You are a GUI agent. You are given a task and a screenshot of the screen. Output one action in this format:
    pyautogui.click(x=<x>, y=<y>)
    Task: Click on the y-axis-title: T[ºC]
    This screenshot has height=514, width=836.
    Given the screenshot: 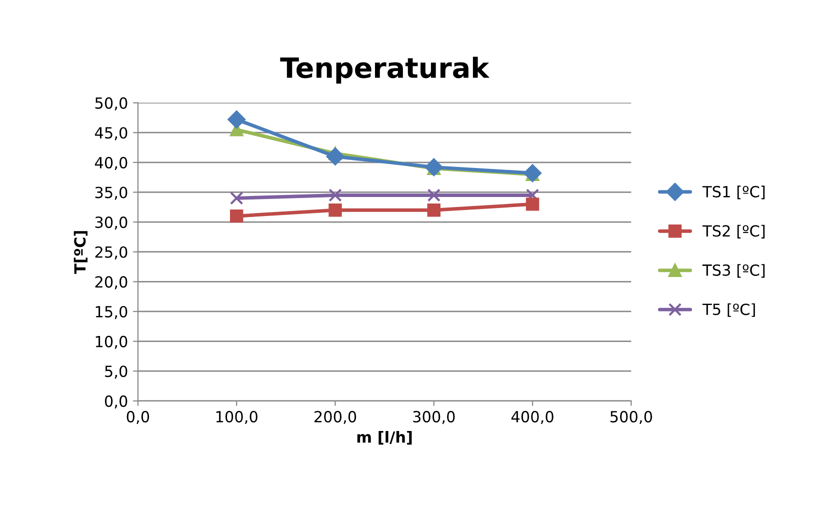 What is the action you would take?
    pyautogui.click(x=81, y=252)
    